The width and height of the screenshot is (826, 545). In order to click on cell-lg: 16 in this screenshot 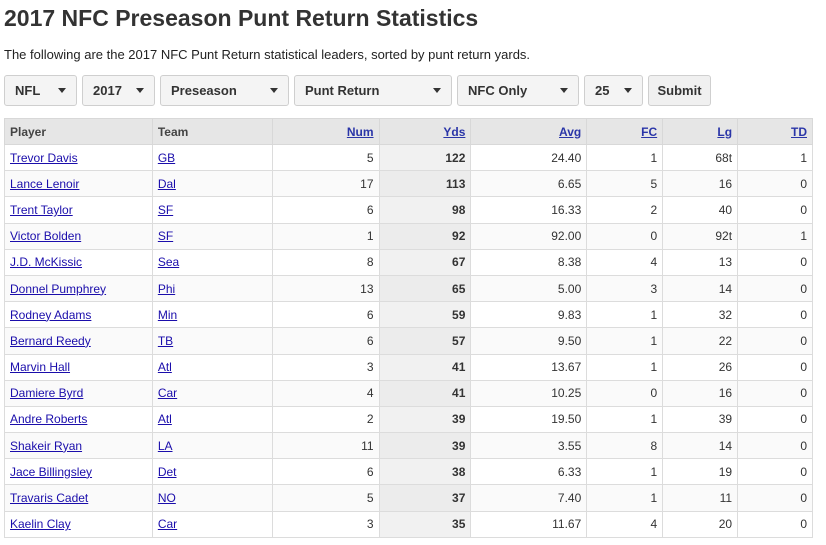, I will do `click(700, 184)`.